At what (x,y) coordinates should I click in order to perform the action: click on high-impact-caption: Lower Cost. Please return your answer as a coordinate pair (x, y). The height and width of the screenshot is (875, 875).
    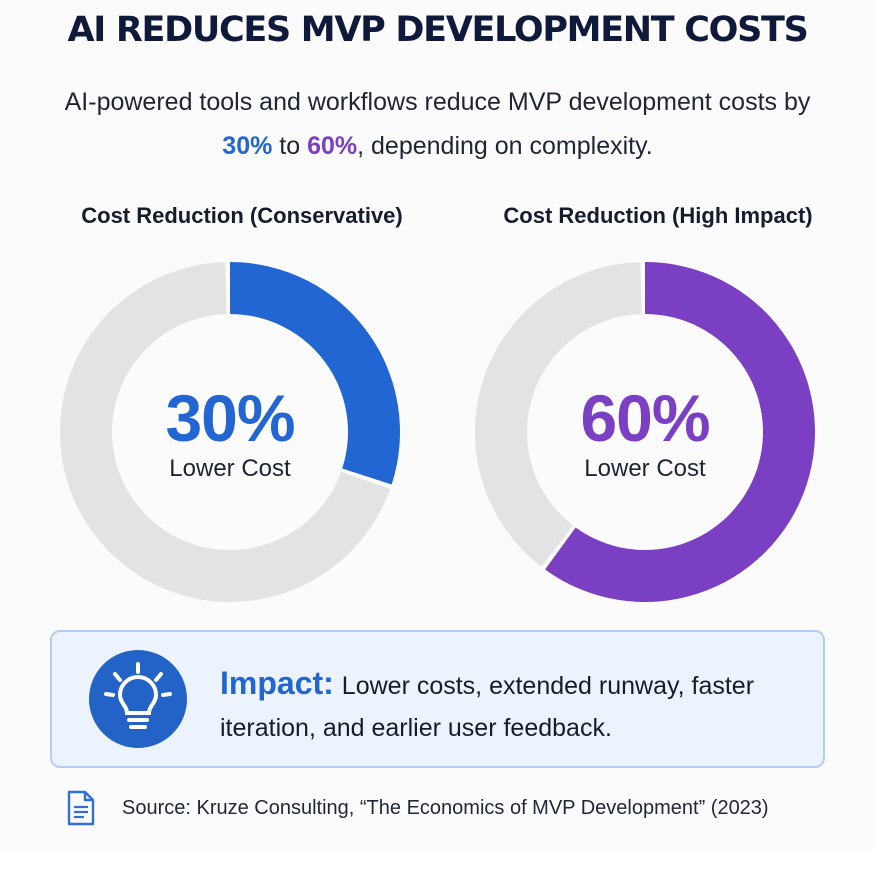
    Looking at the image, I should click on (645, 468).